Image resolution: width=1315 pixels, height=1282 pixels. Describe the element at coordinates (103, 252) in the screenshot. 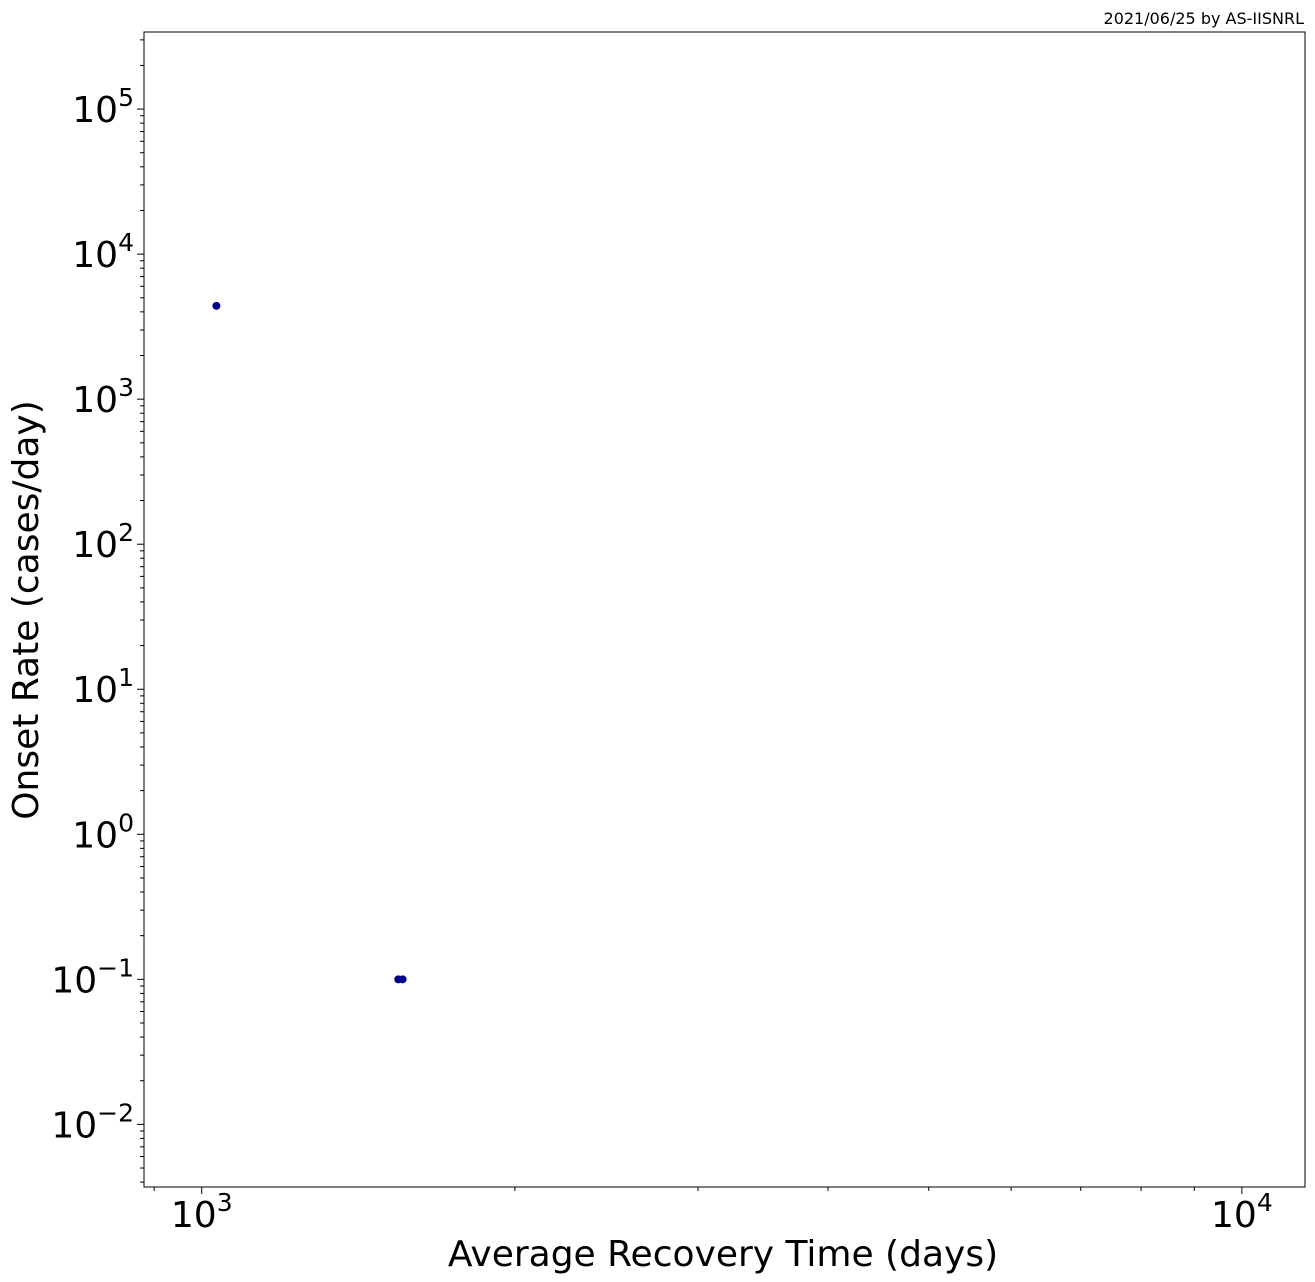

I see `y-tick-label: 10⁴` at that location.